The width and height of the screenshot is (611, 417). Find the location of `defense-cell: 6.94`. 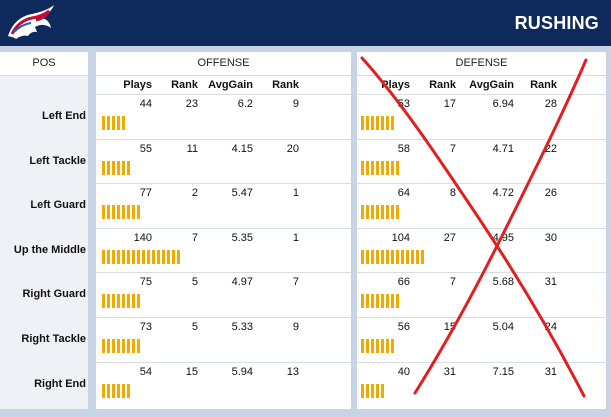

defense-cell: 6.94 is located at coordinates (503, 104).